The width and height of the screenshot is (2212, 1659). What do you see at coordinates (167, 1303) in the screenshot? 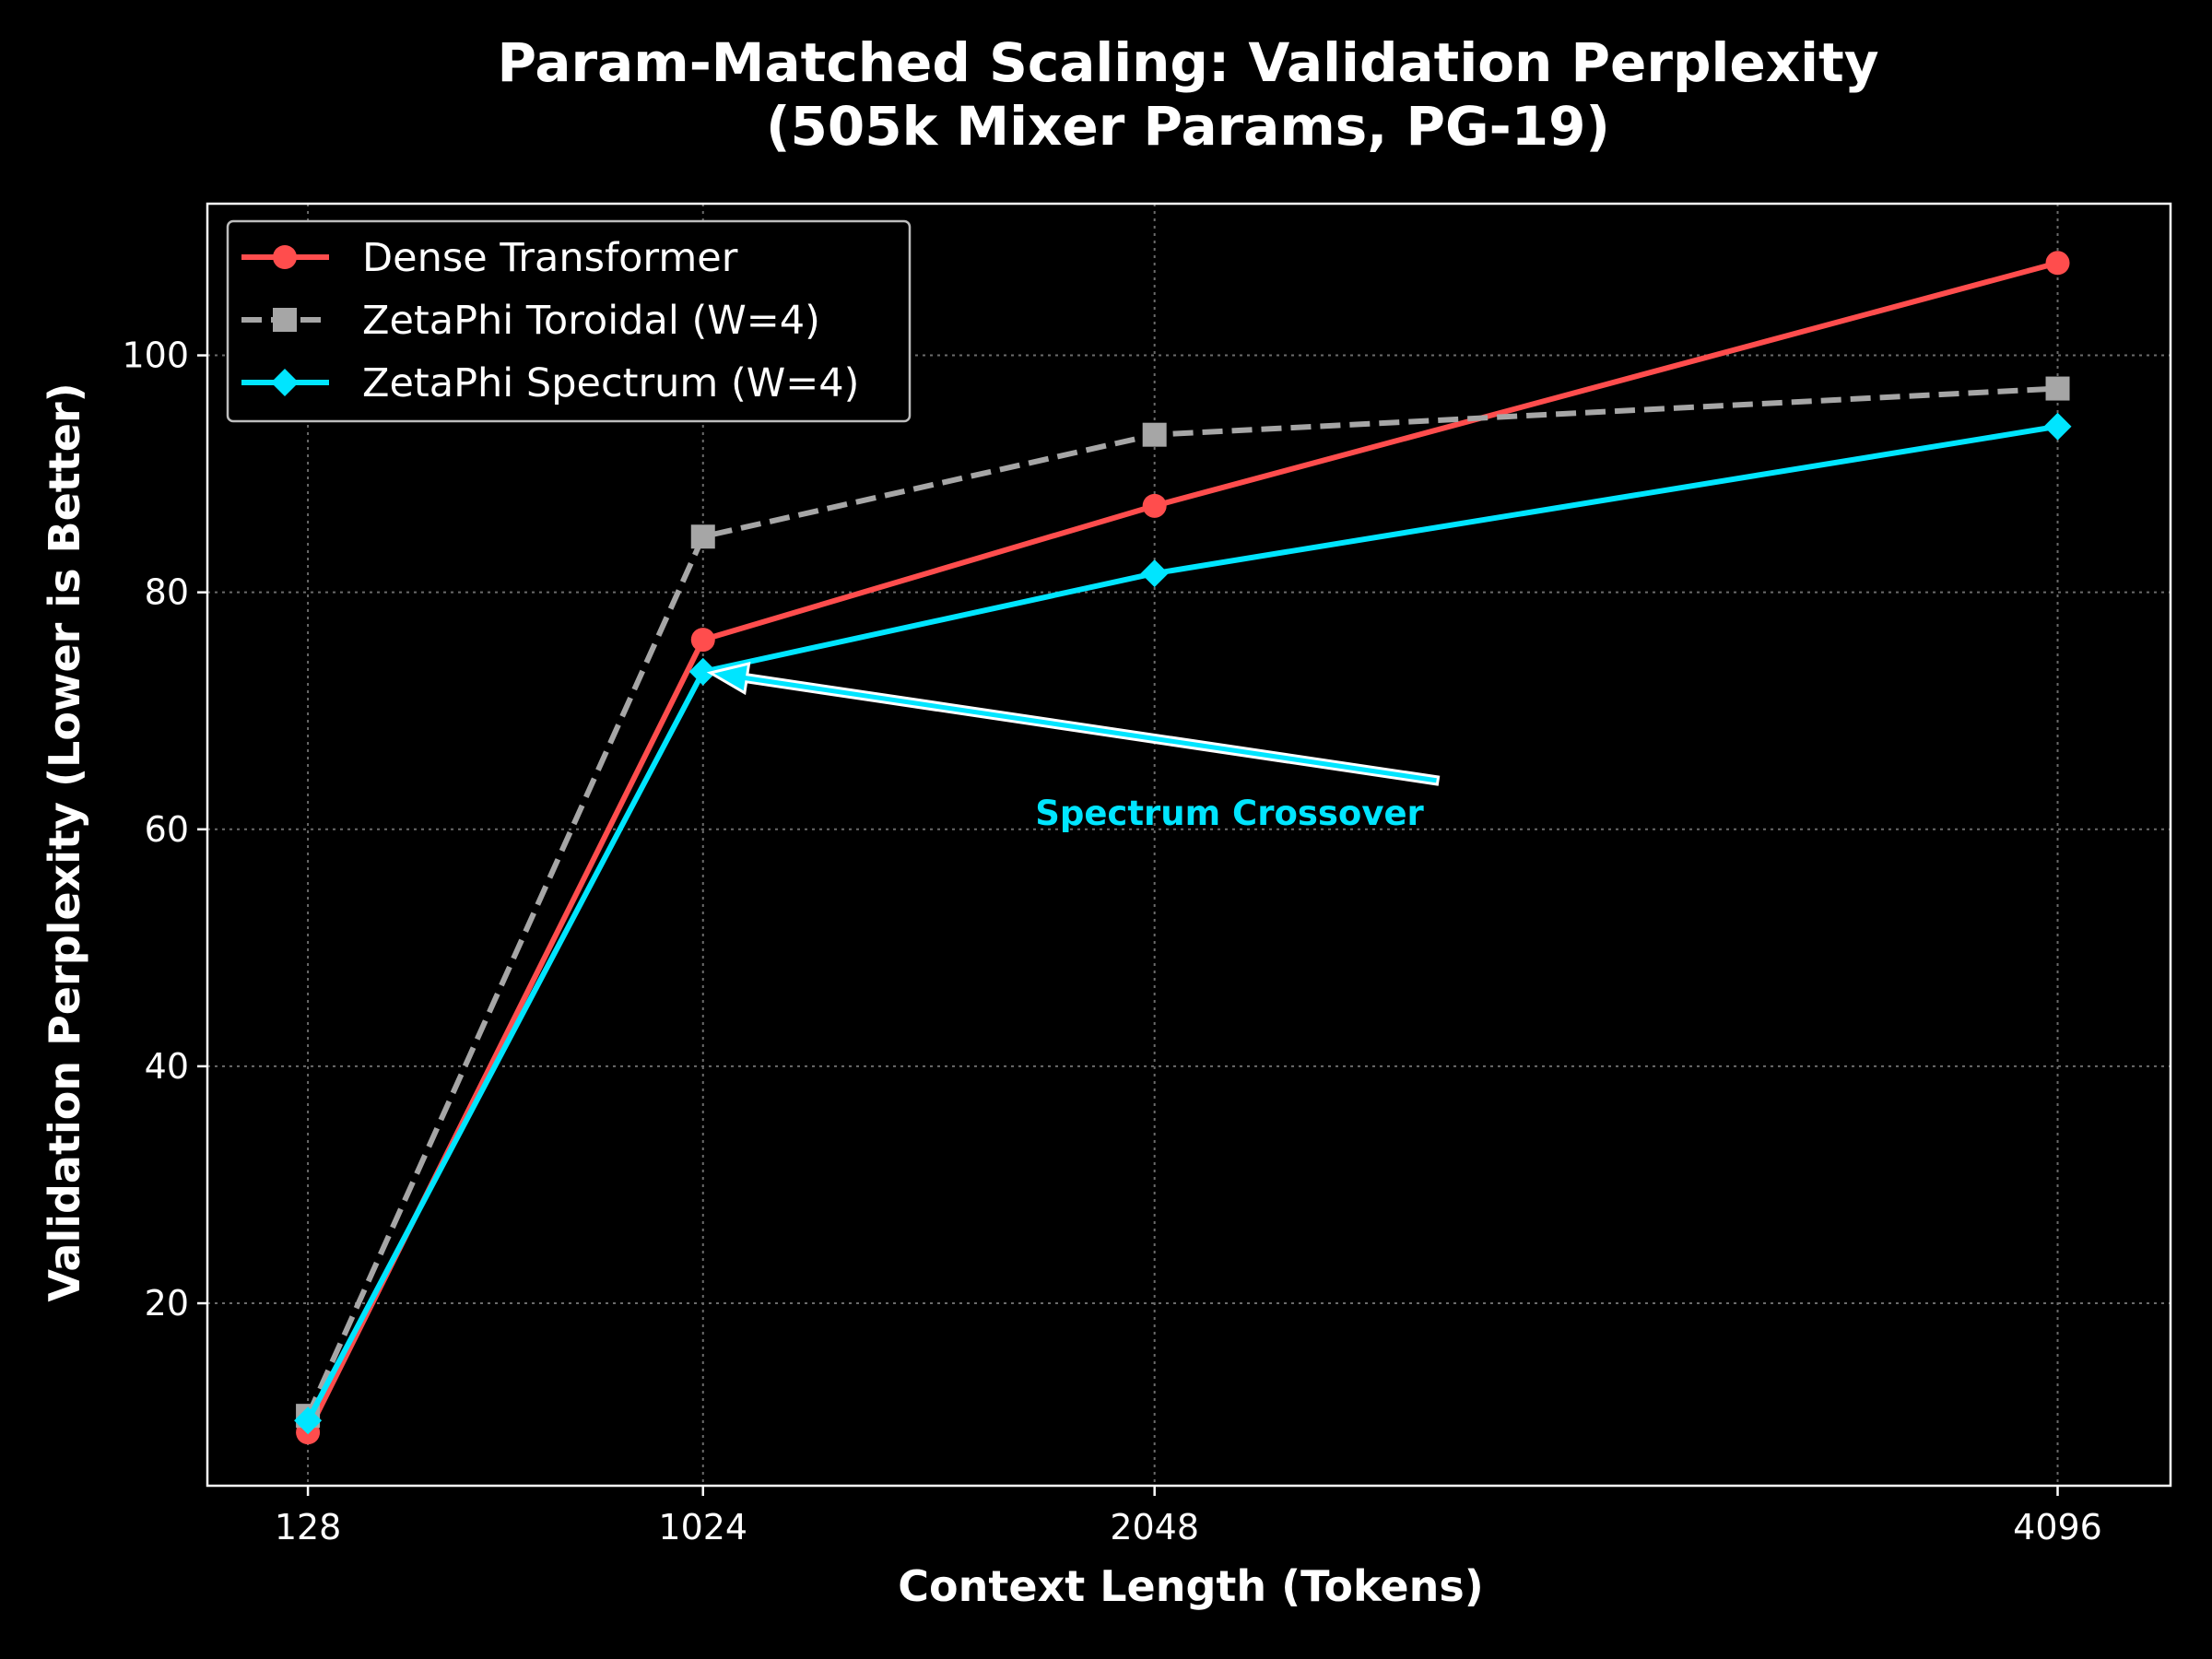
I see `y-tick-label: 20` at bounding box center [167, 1303].